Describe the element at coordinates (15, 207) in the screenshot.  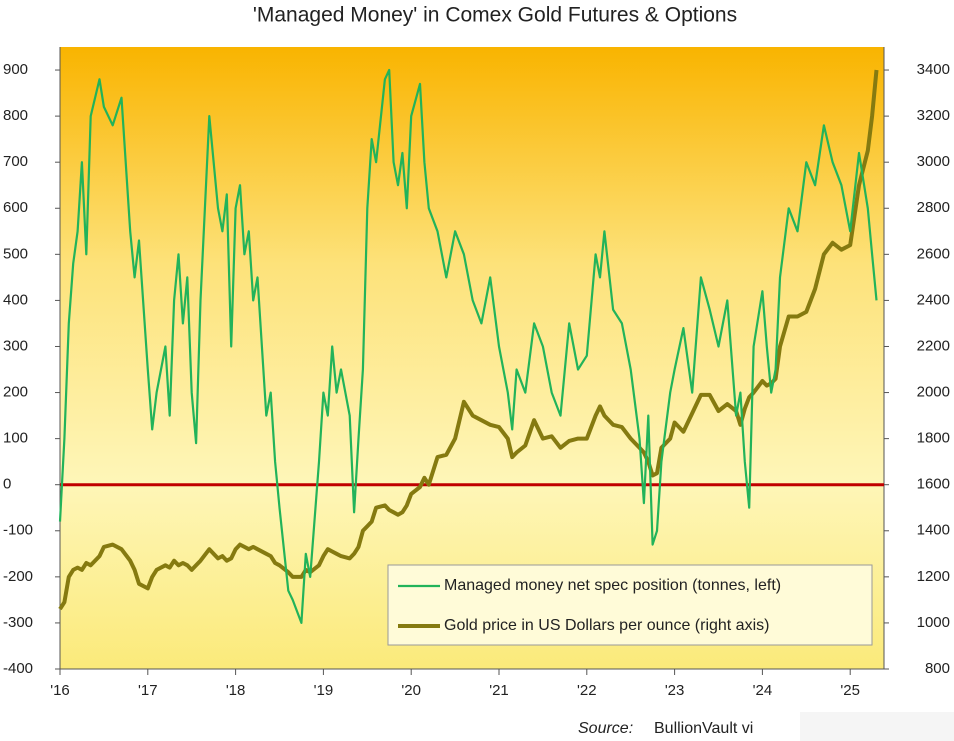
I see `y-tick-label: 600` at that location.